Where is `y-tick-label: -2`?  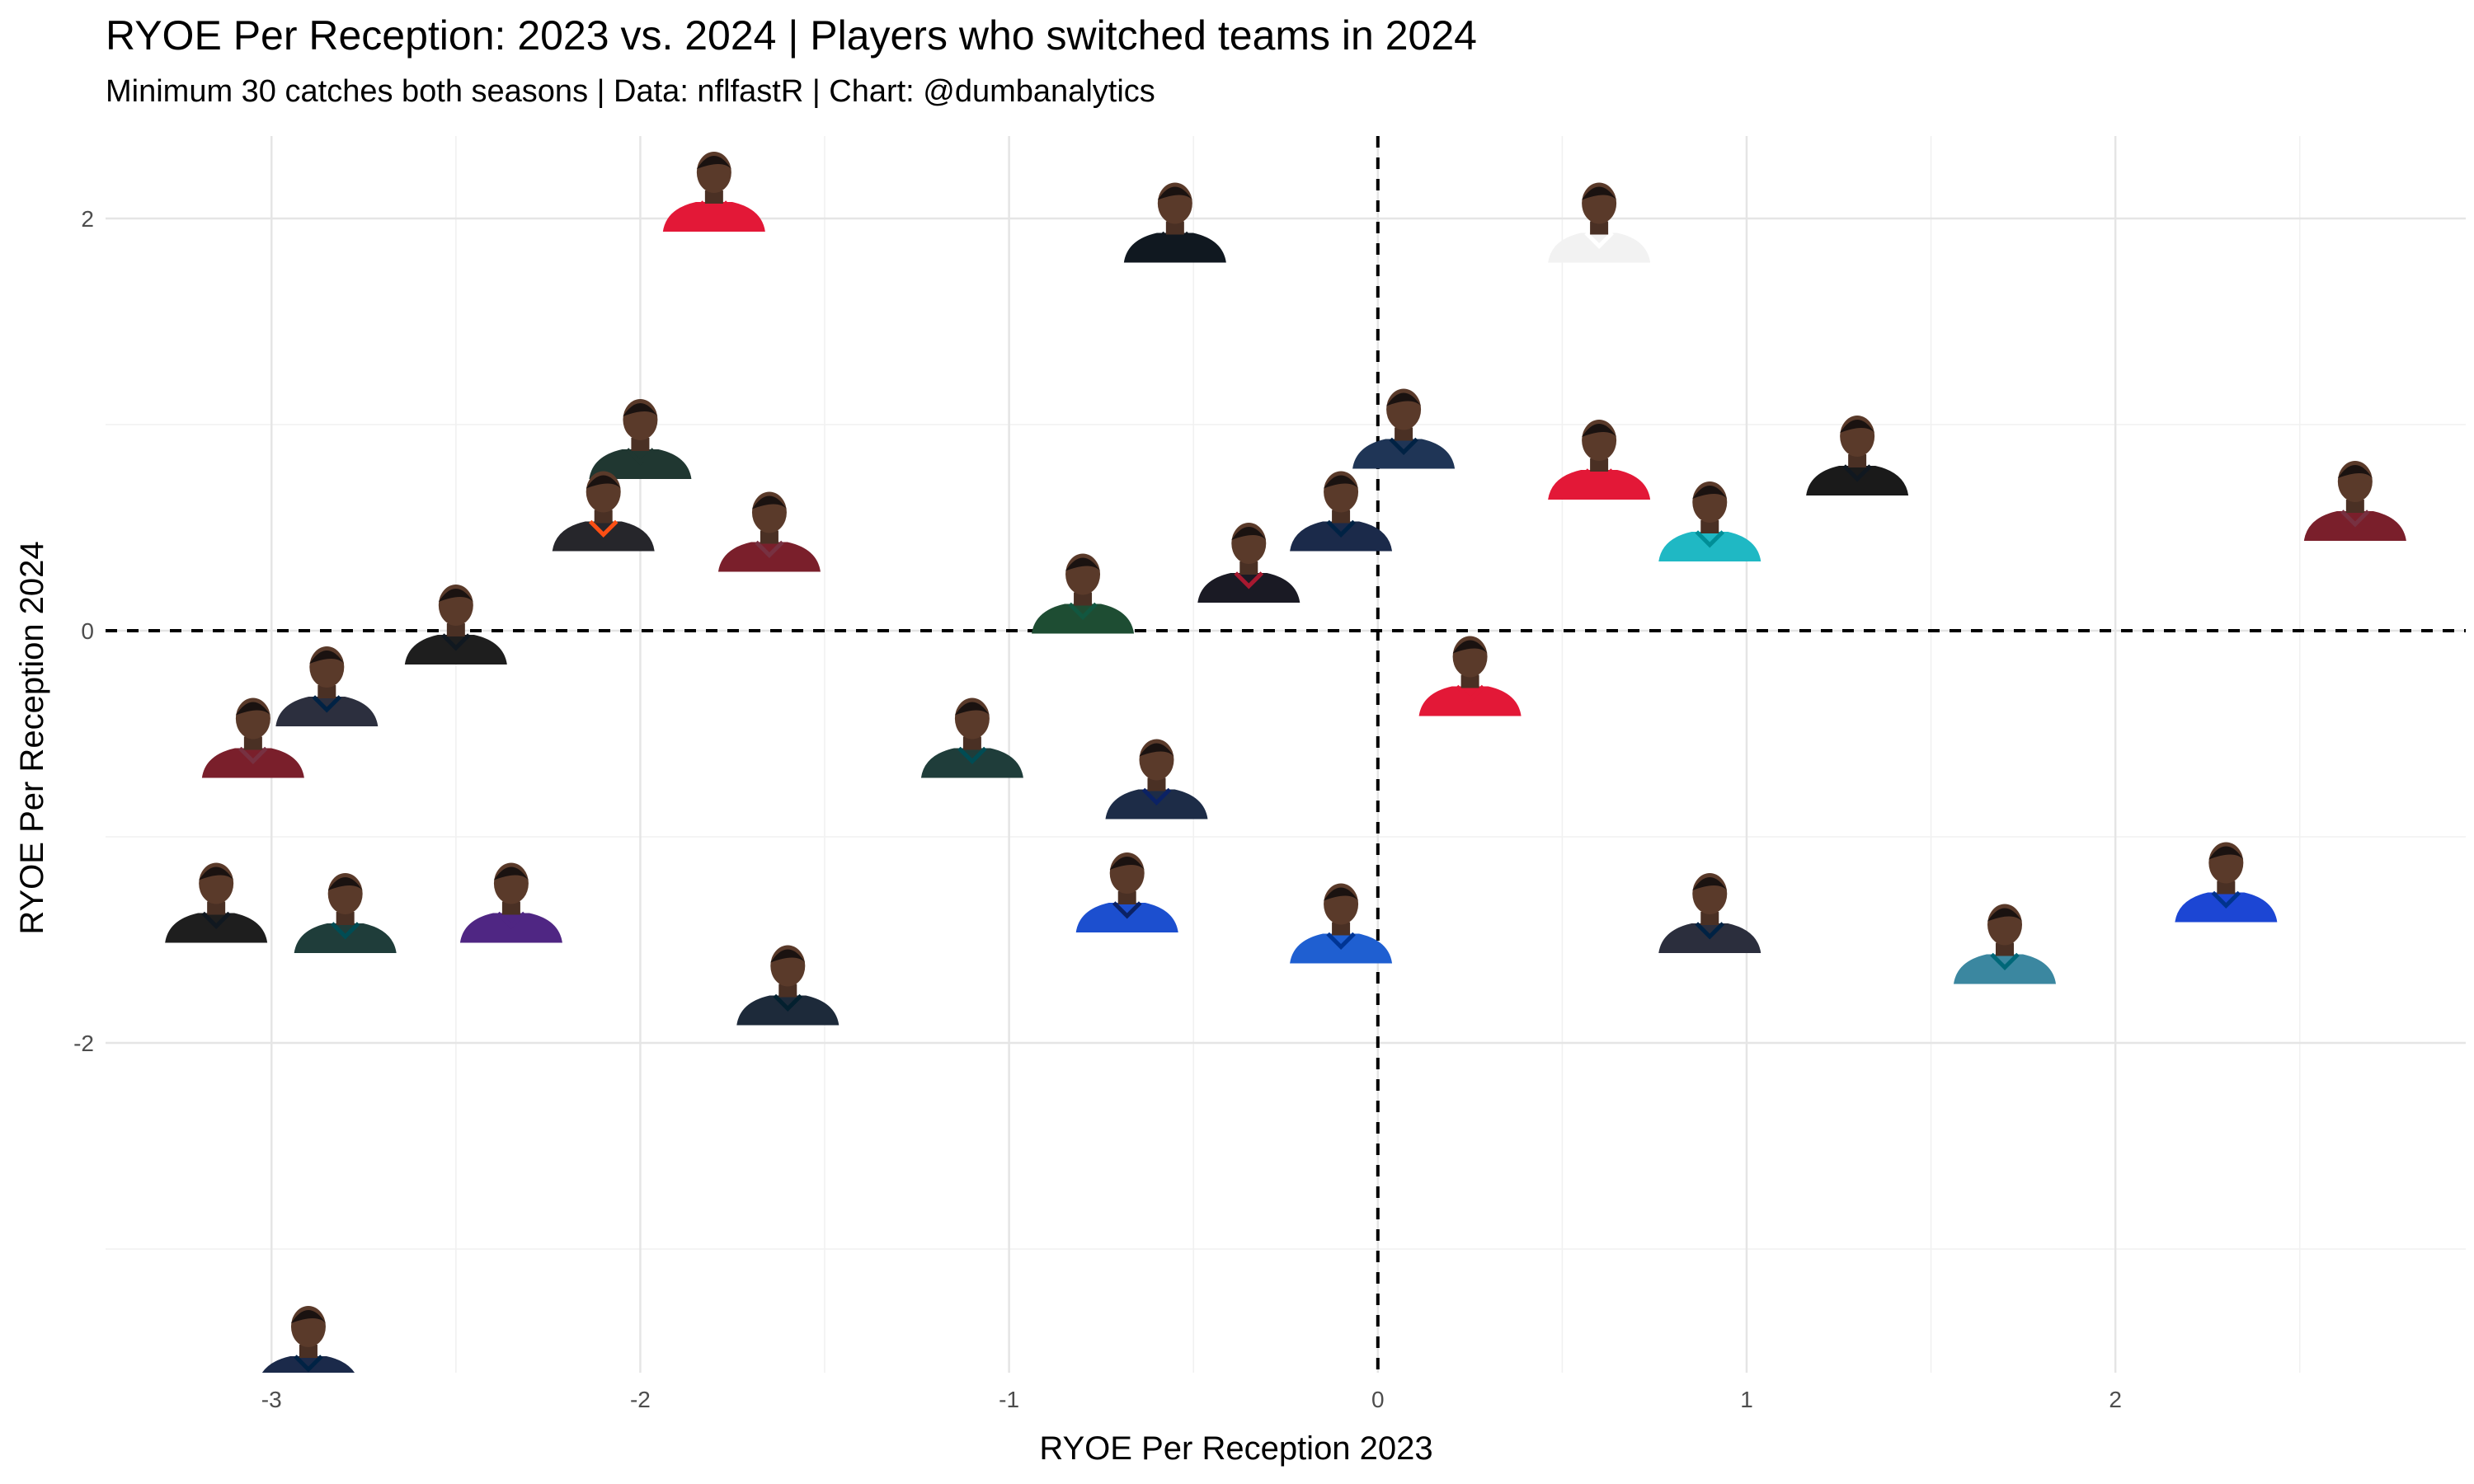
y-tick-label: -2 is located at coordinates (83, 1043).